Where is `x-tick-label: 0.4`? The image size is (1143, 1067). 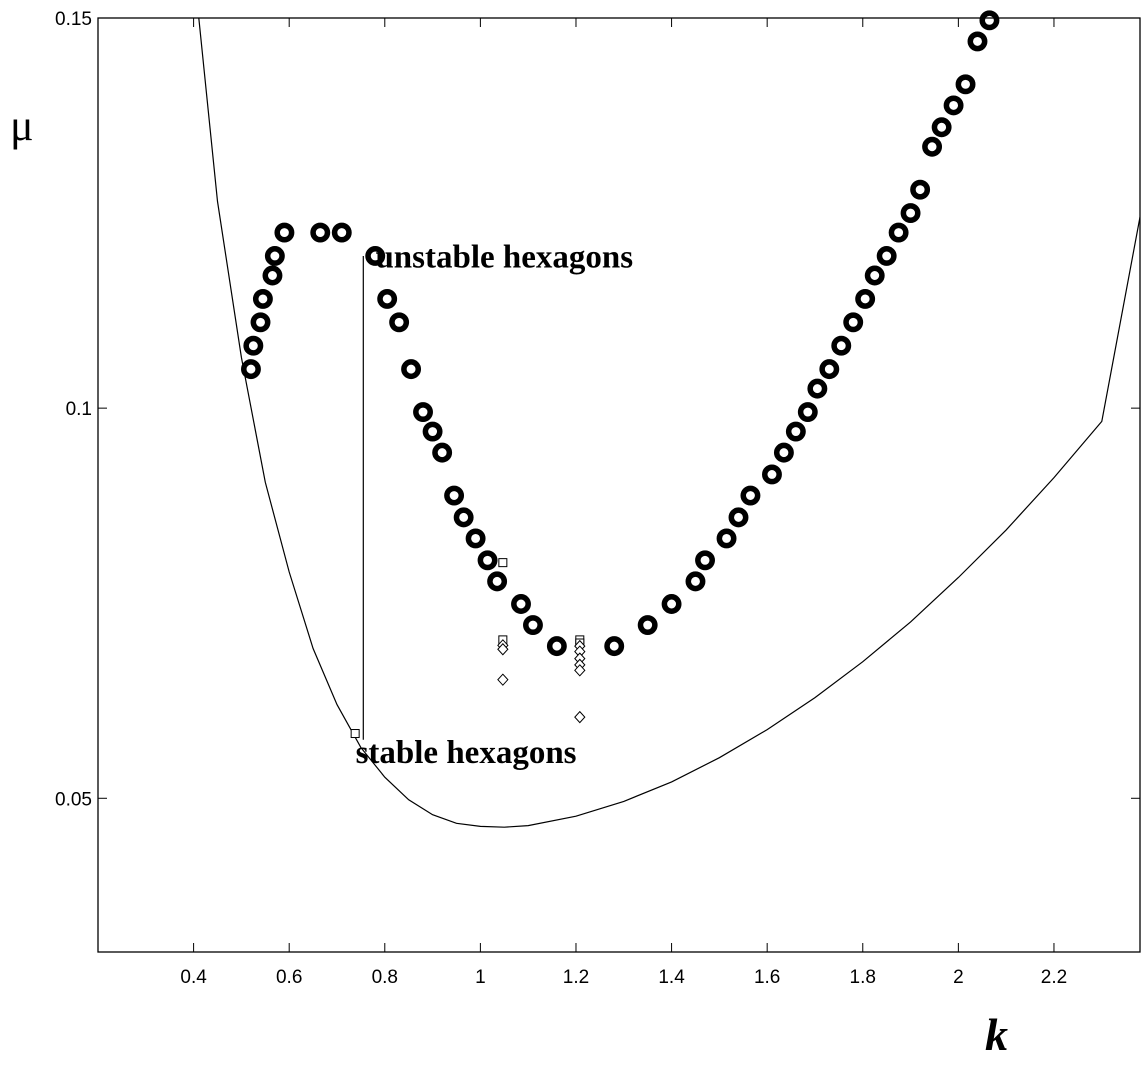 x-tick-label: 0.4 is located at coordinates (193, 977).